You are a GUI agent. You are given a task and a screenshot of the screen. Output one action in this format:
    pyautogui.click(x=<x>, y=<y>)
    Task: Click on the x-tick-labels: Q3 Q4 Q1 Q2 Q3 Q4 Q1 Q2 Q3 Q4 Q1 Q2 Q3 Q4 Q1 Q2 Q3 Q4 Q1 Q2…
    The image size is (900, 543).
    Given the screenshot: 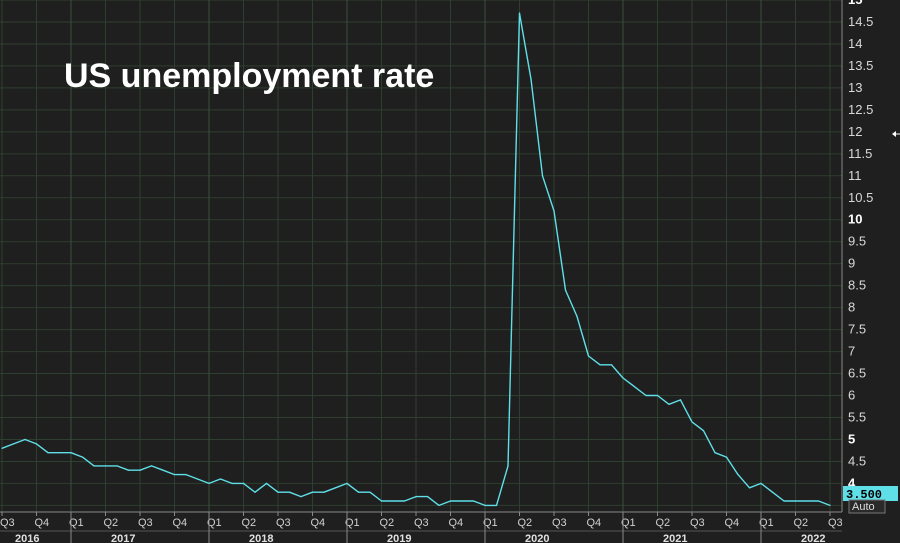 What is the action you would take?
    pyautogui.click(x=421, y=527)
    